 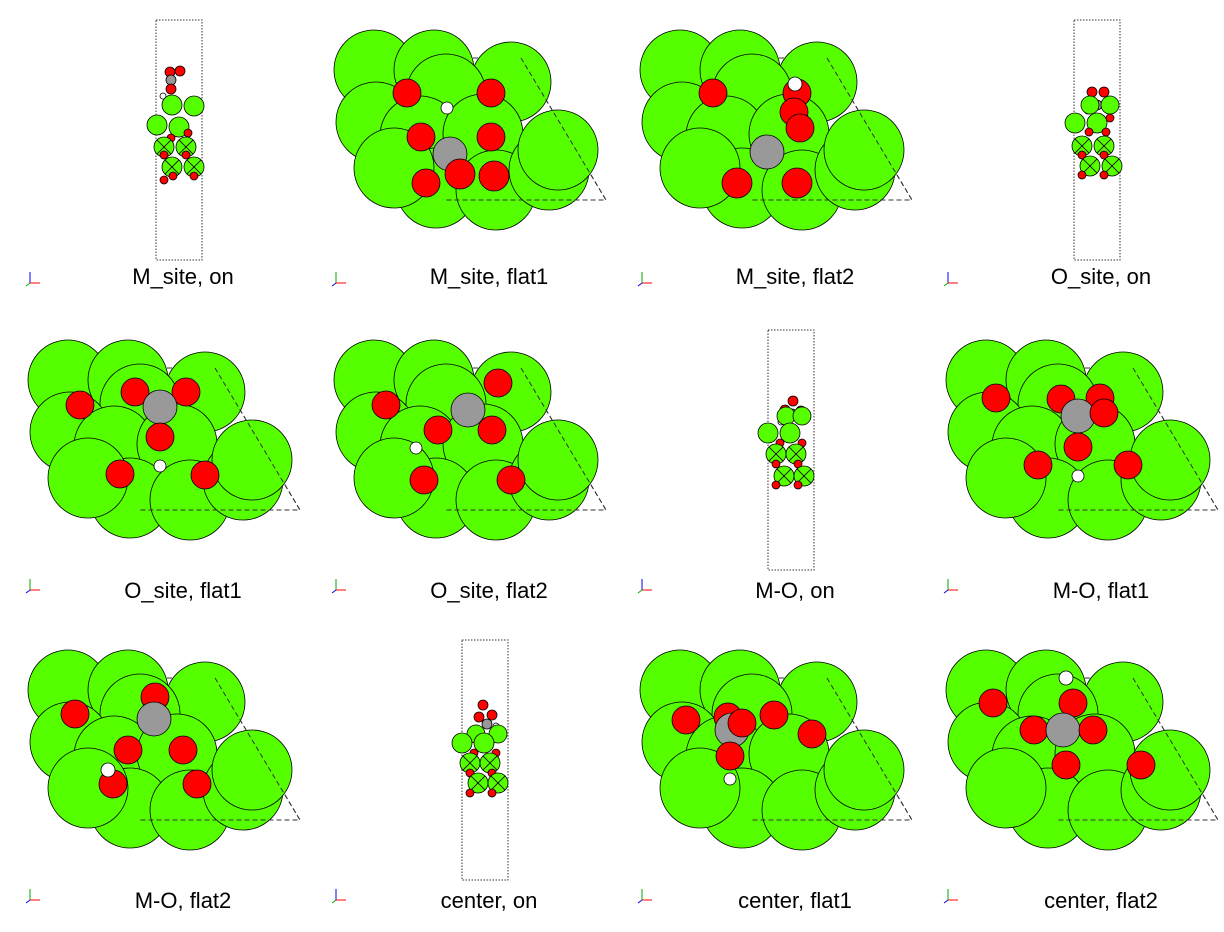 I want to click on structure-panel: M-O, on, so click(x=765, y=465).